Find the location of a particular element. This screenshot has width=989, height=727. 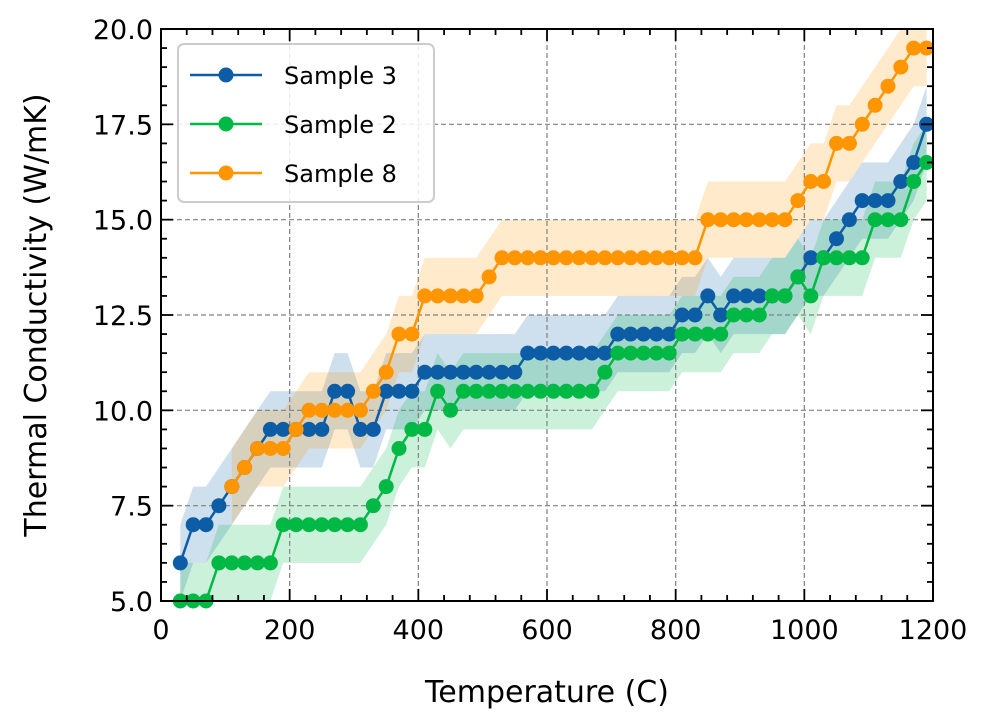

x-tick-label: 1000 is located at coordinates (804, 630).